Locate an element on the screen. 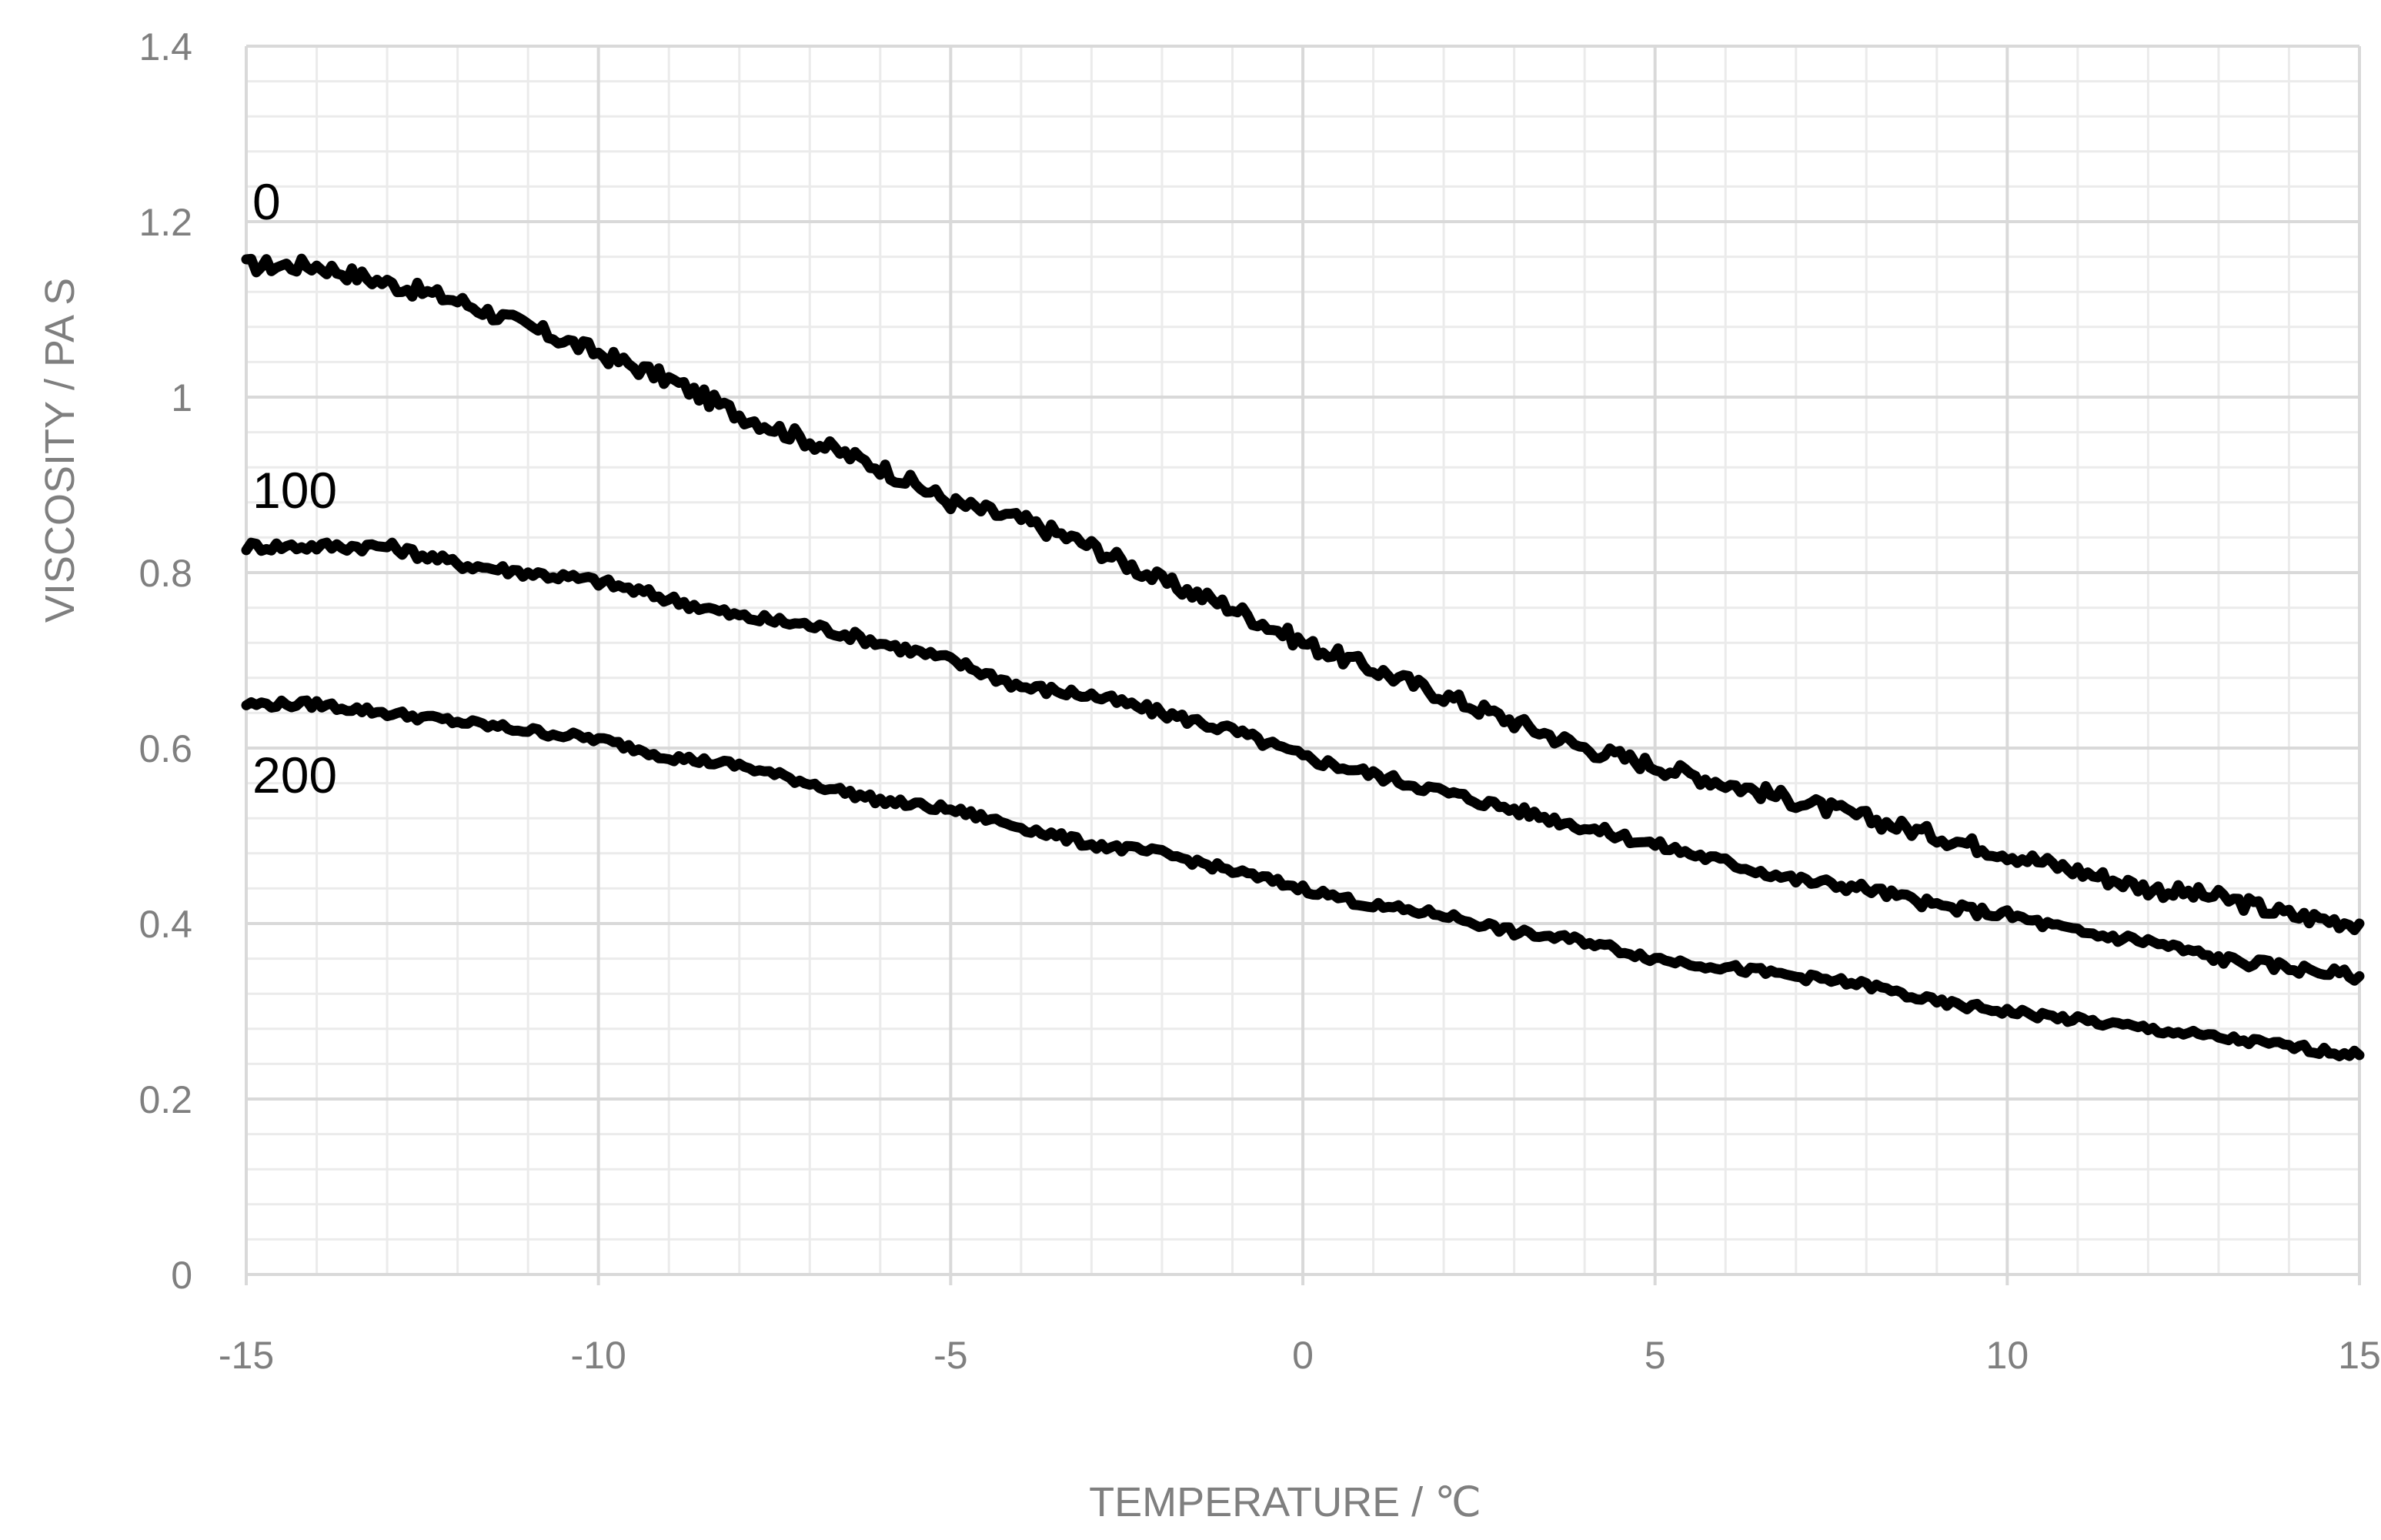 The width and height of the screenshot is (2381, 1540). x-tick-label: 0 is located at coordinates (1303, 1355).